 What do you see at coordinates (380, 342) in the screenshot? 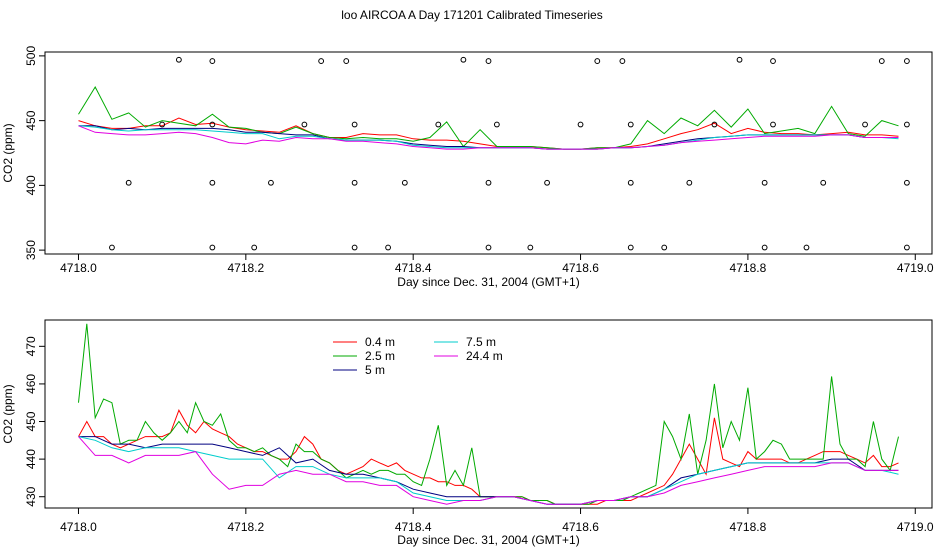
I see `legend-label: 0.4 m` at bounding box center [380, 342].